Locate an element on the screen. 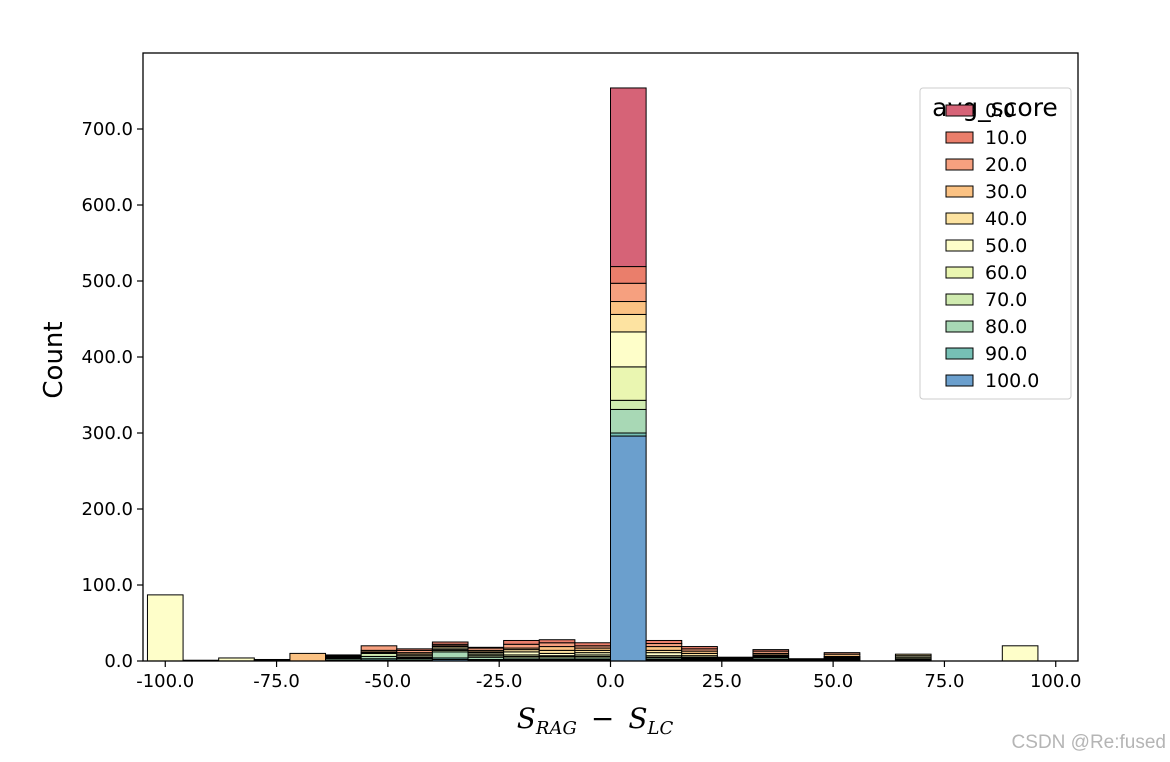 This screenshot has height=762, width=1170. y-tick-label: 100.0 is located at coordinates (107, 585).